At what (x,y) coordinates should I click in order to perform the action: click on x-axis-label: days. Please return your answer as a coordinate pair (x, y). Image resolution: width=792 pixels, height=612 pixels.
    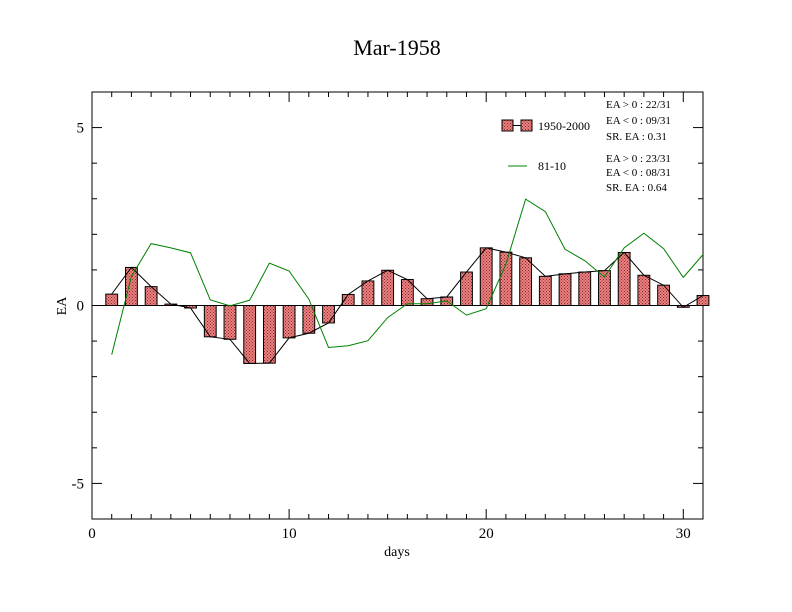
    Looking at the image, I should click on (397, 552).